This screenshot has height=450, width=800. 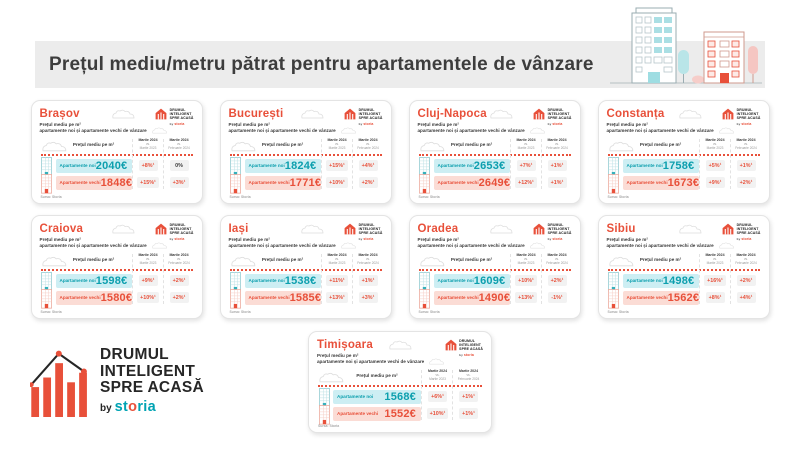 What do you see at coordinates (452, 114) in the screenshot?
I see `city-name: Cluj-Napoca` at bounding box center [452, 114].